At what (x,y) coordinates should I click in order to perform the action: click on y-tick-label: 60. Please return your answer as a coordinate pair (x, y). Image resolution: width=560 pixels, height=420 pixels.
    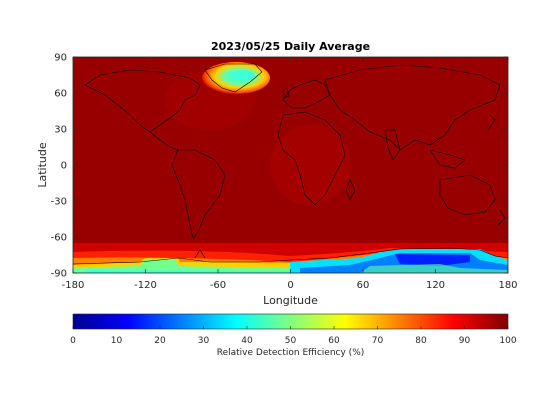
    Looking at the image, I should click on (60, 94).